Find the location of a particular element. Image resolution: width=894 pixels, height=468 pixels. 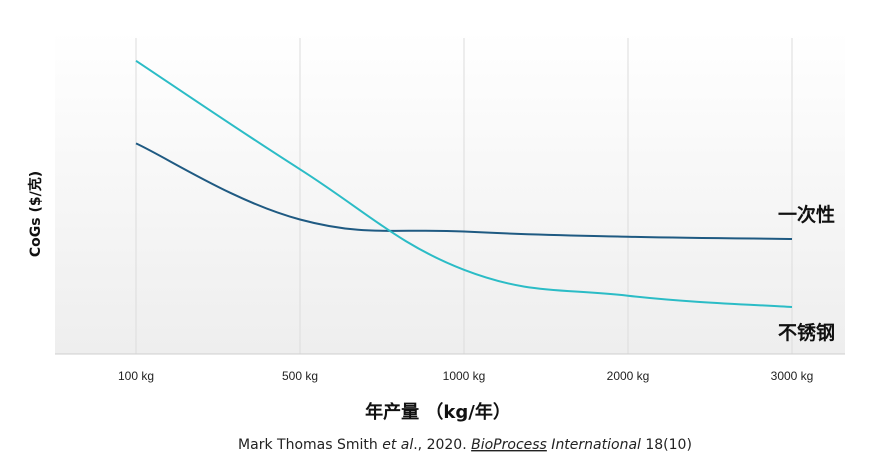

series-label-1: 不锈钢 is located at coordinates (806, 333).